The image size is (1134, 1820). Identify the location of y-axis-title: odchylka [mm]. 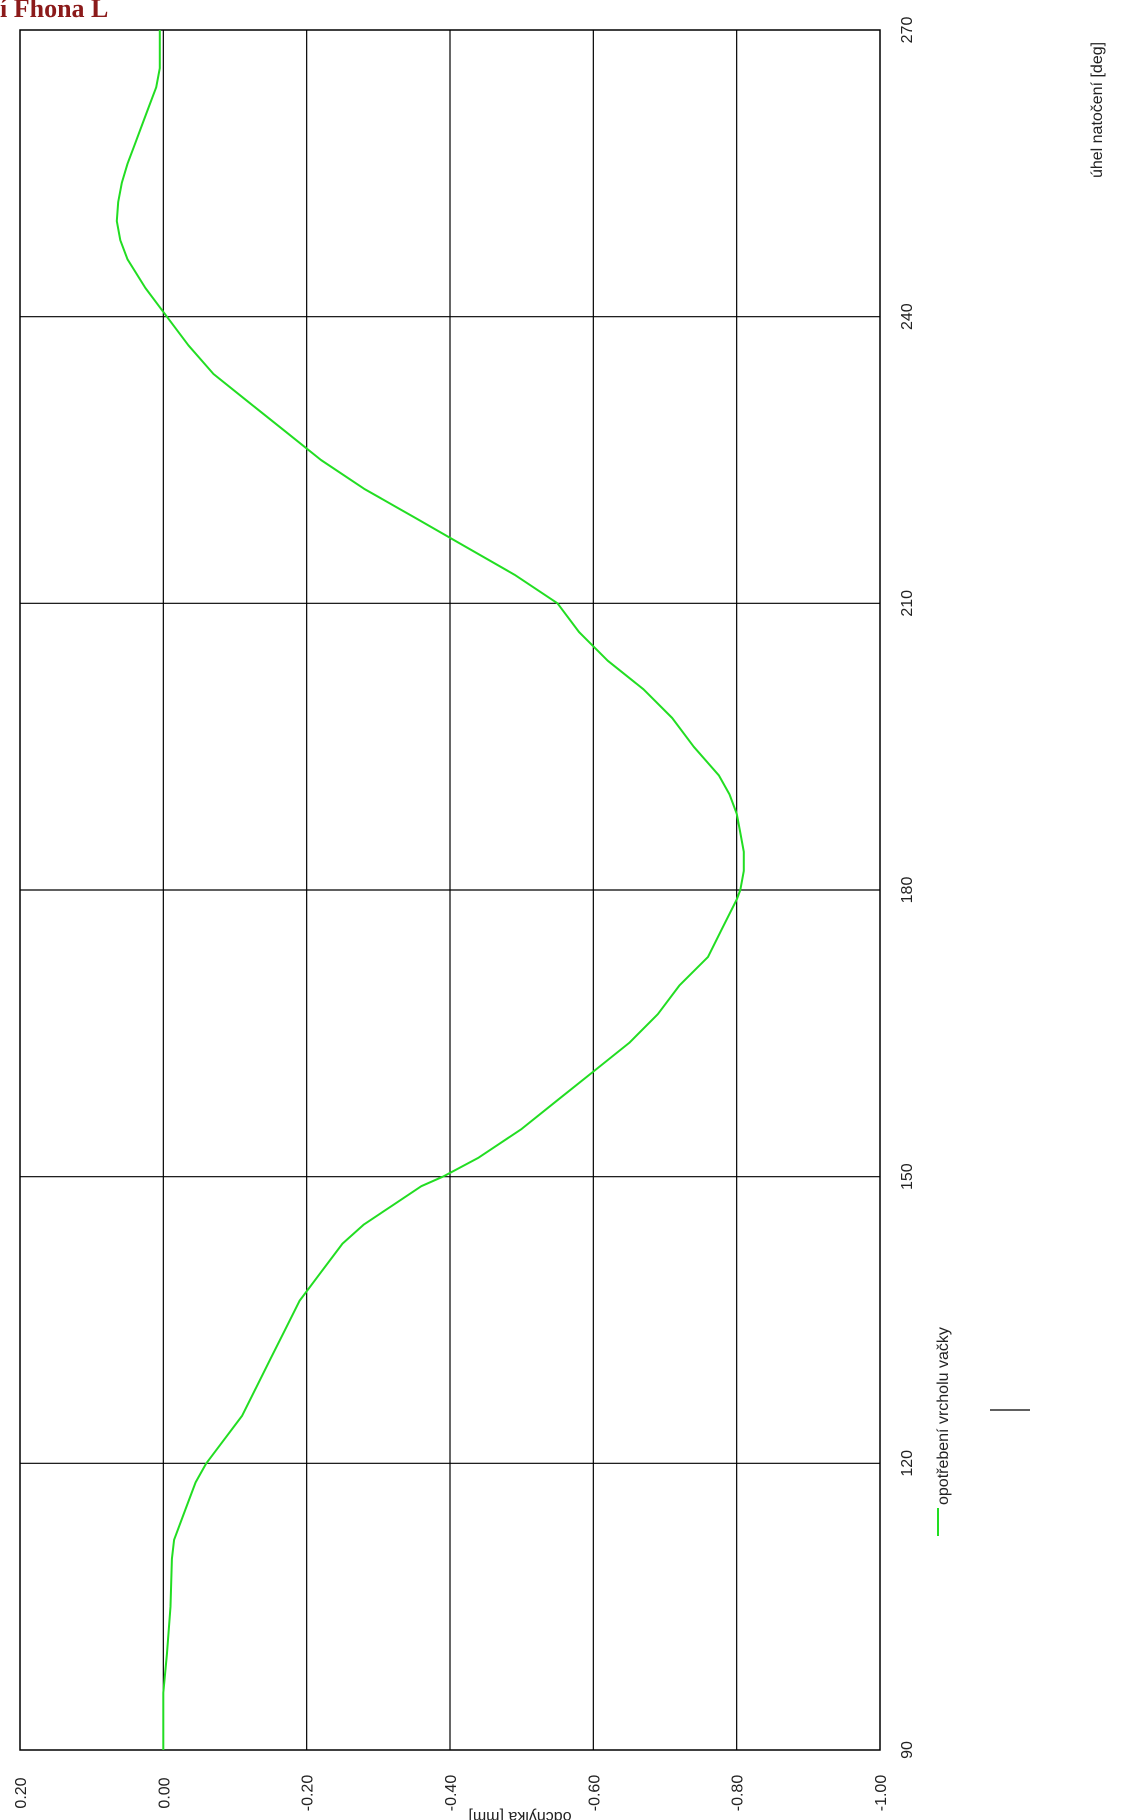
(519, 1814).